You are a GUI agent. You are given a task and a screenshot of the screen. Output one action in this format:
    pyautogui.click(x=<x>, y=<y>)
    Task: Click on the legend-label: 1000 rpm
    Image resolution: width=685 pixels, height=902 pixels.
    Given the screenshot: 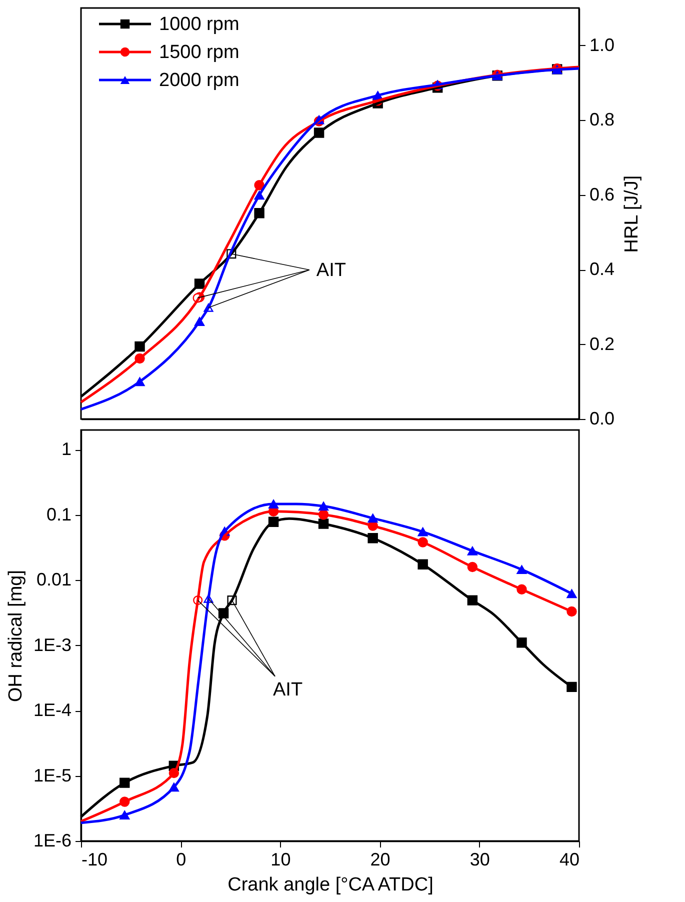 What is the action you would take?
    pyautogui.click(x=199, y=24)
    